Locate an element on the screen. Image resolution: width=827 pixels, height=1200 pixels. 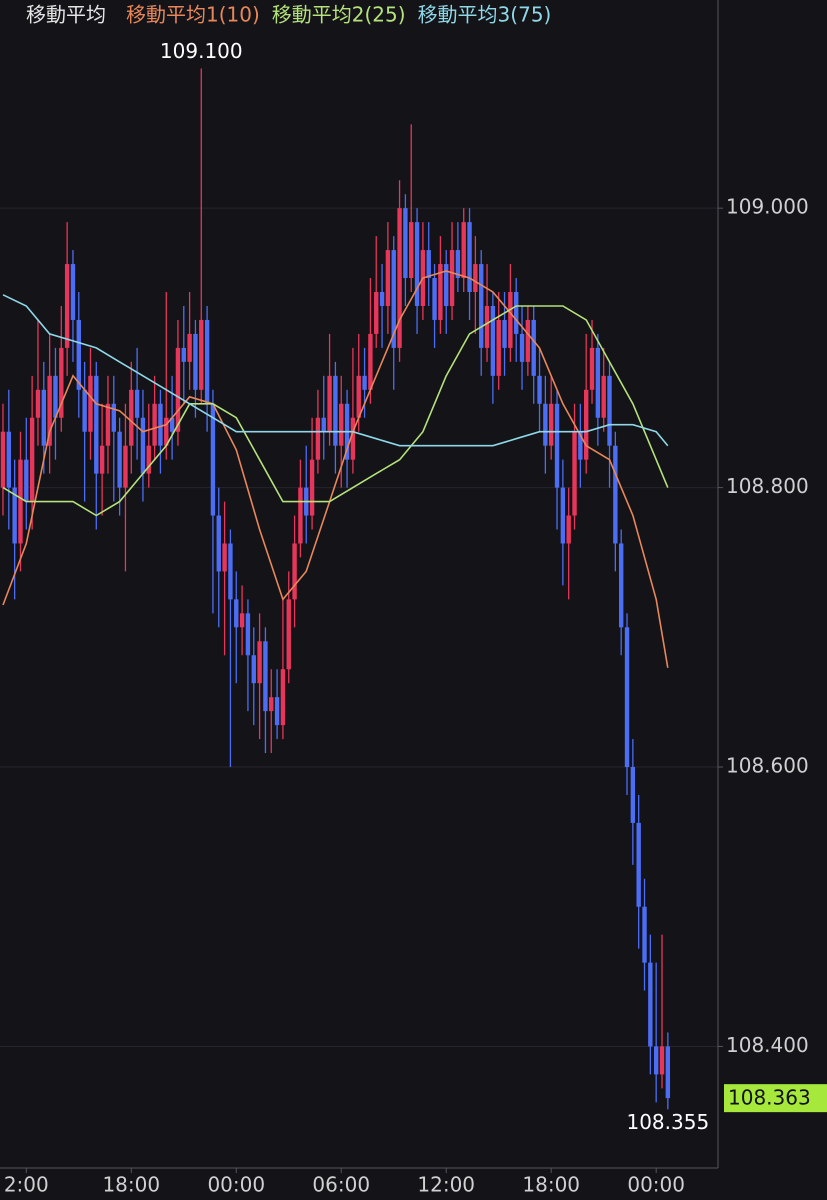
legend-title: 移動平均 is located at coordinates (66, 15).